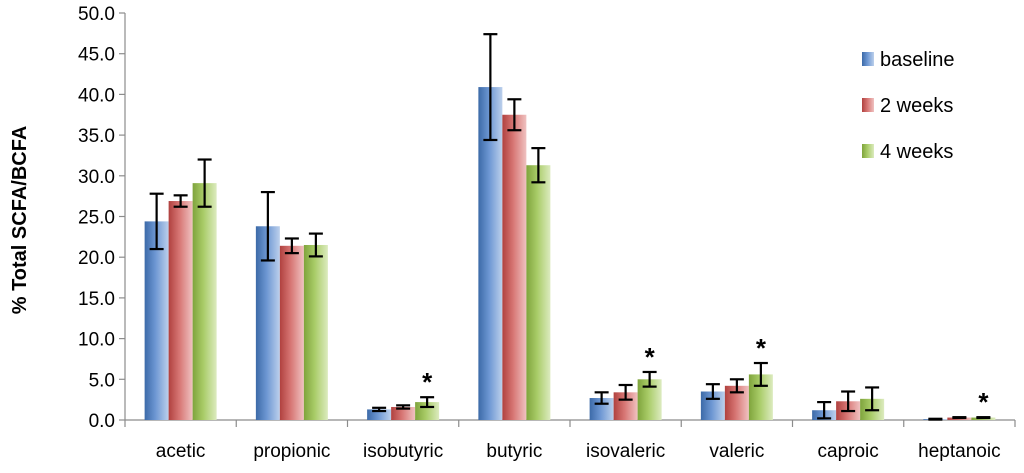 Image resolution: width=1024 pixels, height=473 pixels. Describe the element at coordinates (156, 320) in the screenshot. I see `bar-acetic-baseline` at that location.